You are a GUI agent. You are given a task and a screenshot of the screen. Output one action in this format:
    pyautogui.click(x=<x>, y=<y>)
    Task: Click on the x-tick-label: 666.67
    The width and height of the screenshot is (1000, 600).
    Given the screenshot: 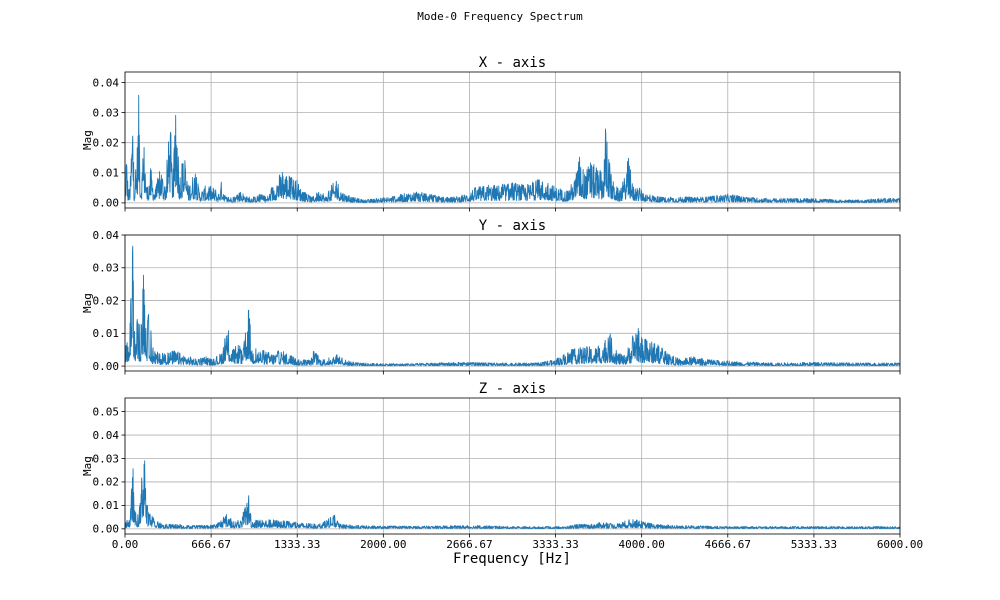 What is the action you would take?
    pyautogui.click(x=211, y=544)
    